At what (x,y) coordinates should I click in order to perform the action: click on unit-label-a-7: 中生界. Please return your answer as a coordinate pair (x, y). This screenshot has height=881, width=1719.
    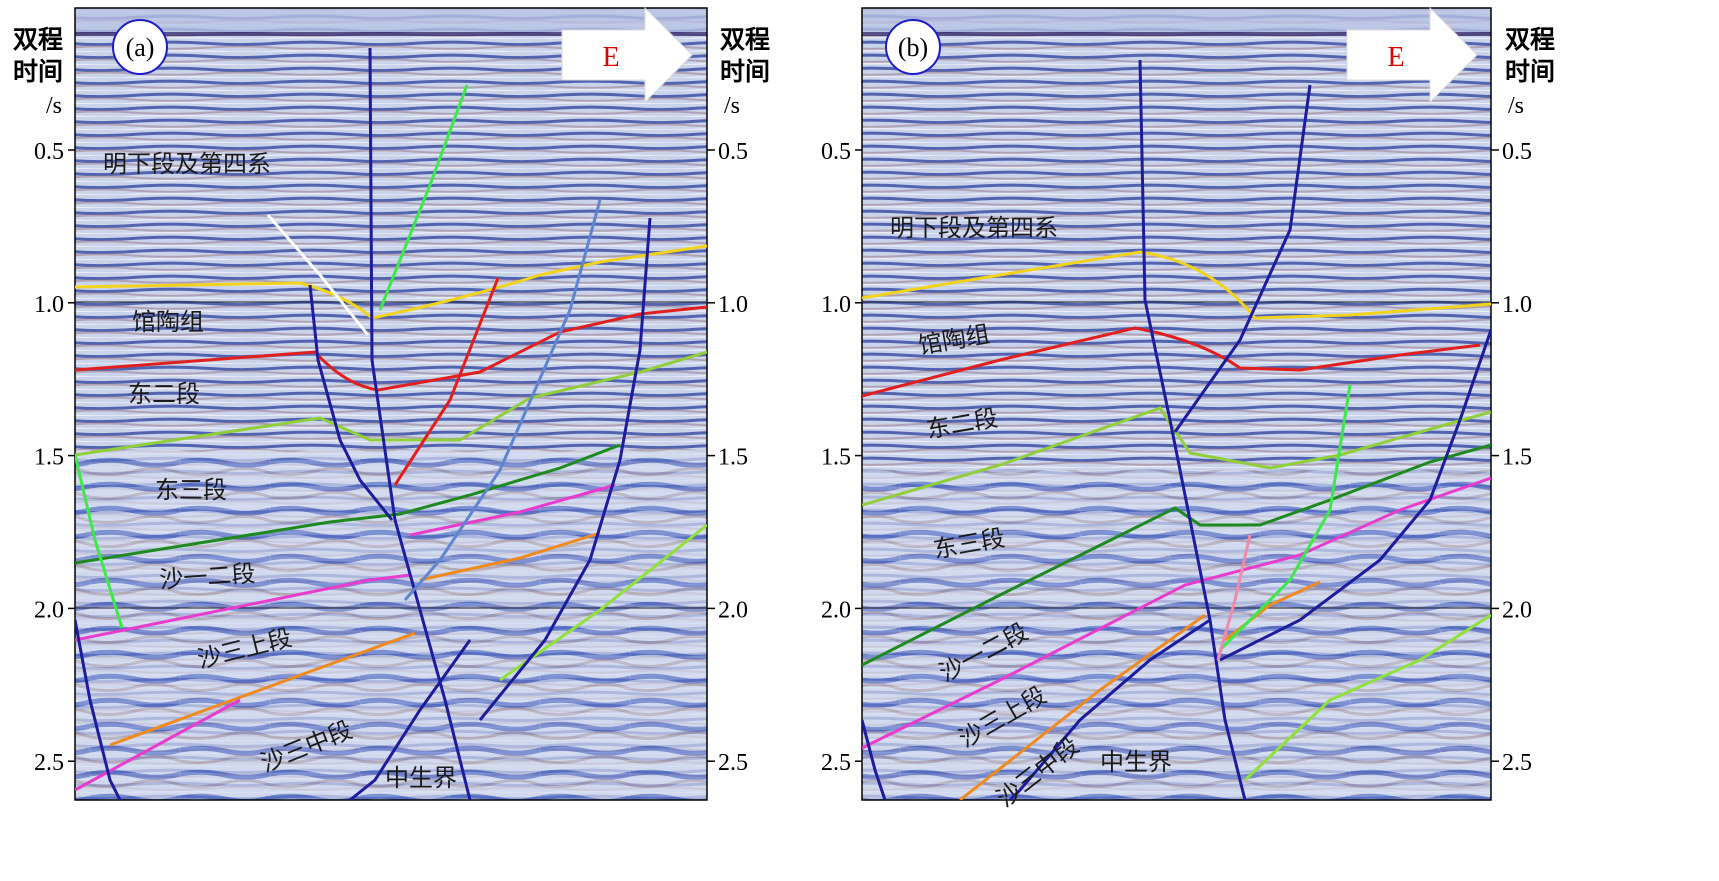
    Looking at the image, I should click on (421, 778).